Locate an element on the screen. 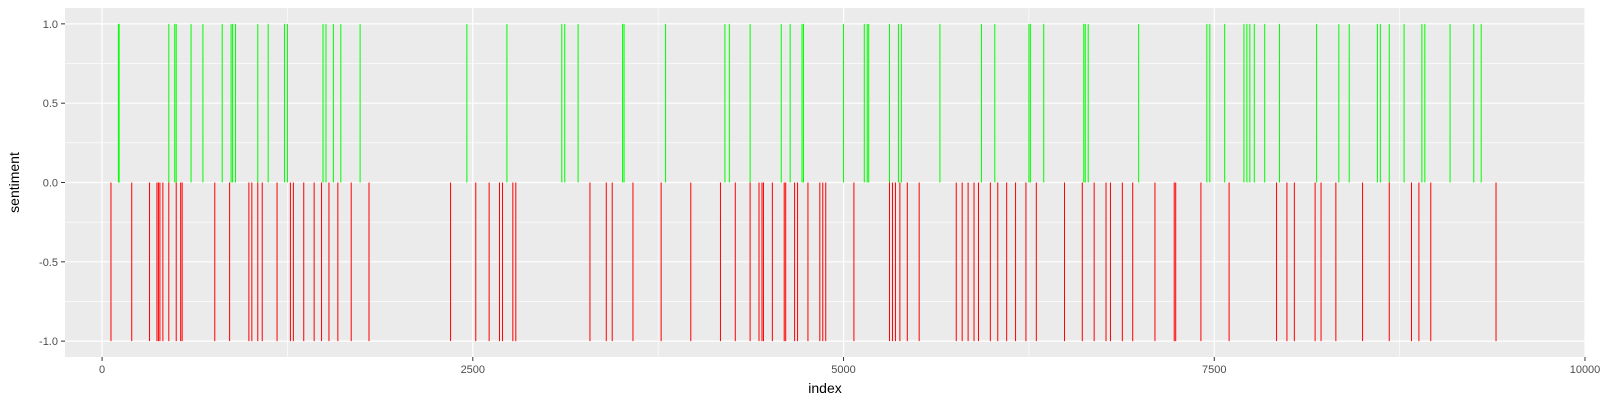 This screenshot has width=1600, height=410. x-tick-label: 0 is located at coordinates (102, 370).